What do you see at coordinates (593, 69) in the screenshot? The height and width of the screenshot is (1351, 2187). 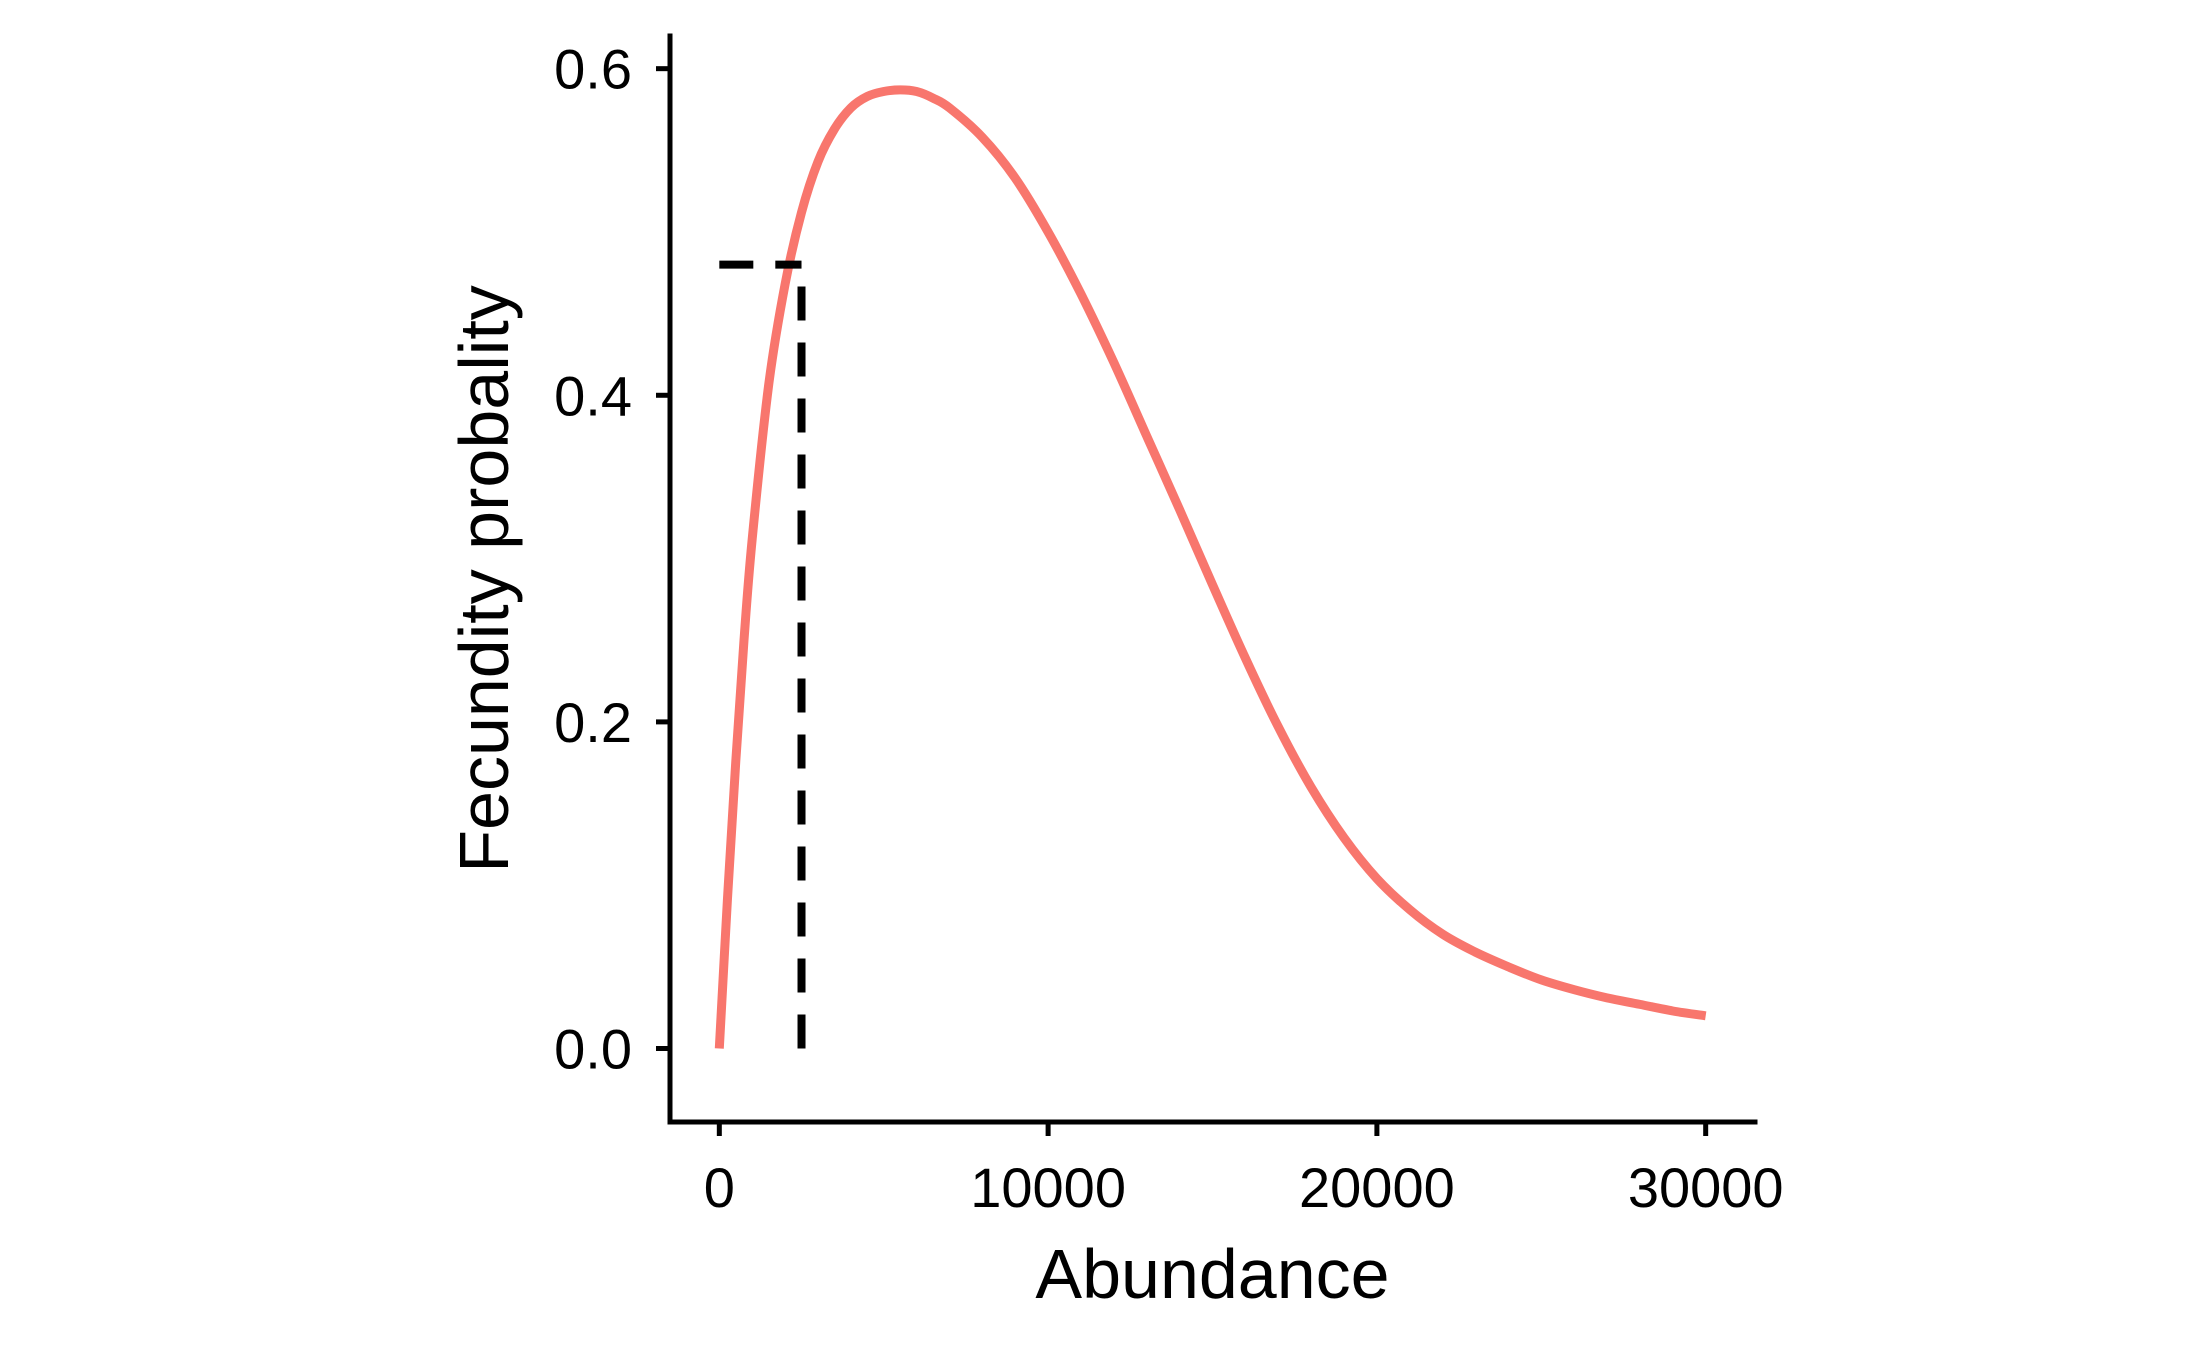 I see `y-tick-label: 0.6` at bounding box center [593, 69].